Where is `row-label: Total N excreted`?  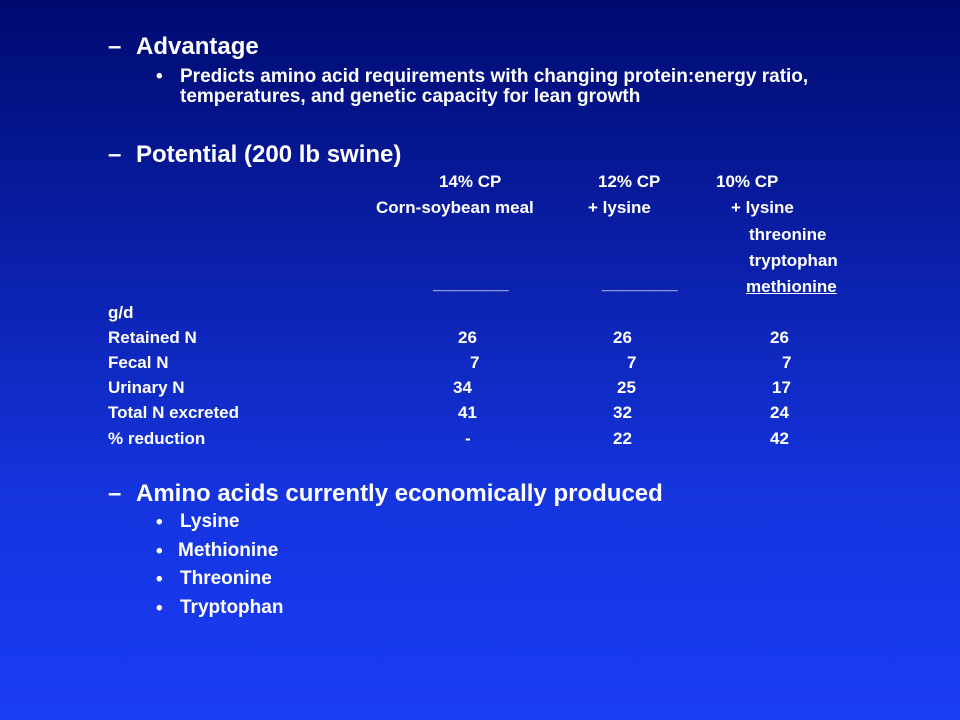 row-label: Total N excreted is located at coordinates (174, 412).